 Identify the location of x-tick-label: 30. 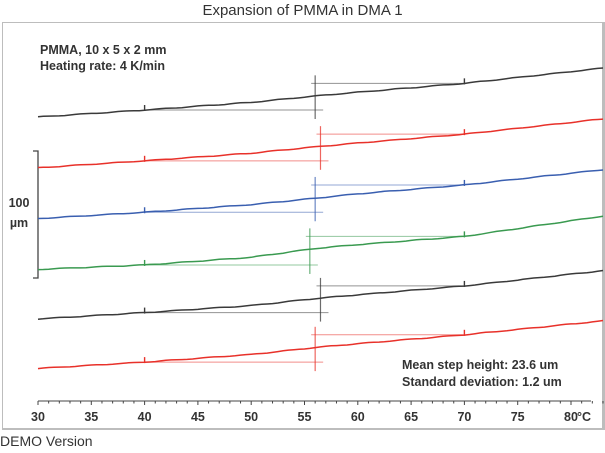
(38, 417).